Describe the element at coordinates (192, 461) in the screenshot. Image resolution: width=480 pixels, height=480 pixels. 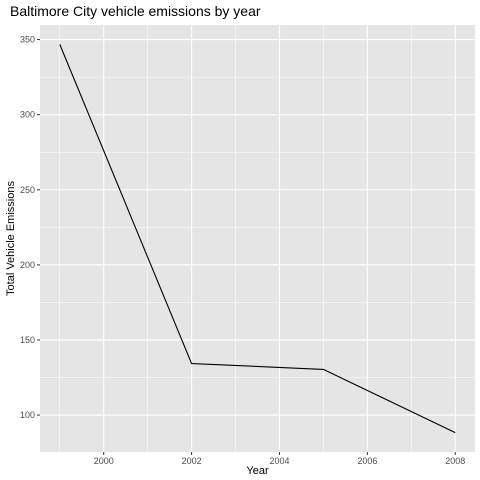
I see `x-tick-label-2002: 2002` at that location.